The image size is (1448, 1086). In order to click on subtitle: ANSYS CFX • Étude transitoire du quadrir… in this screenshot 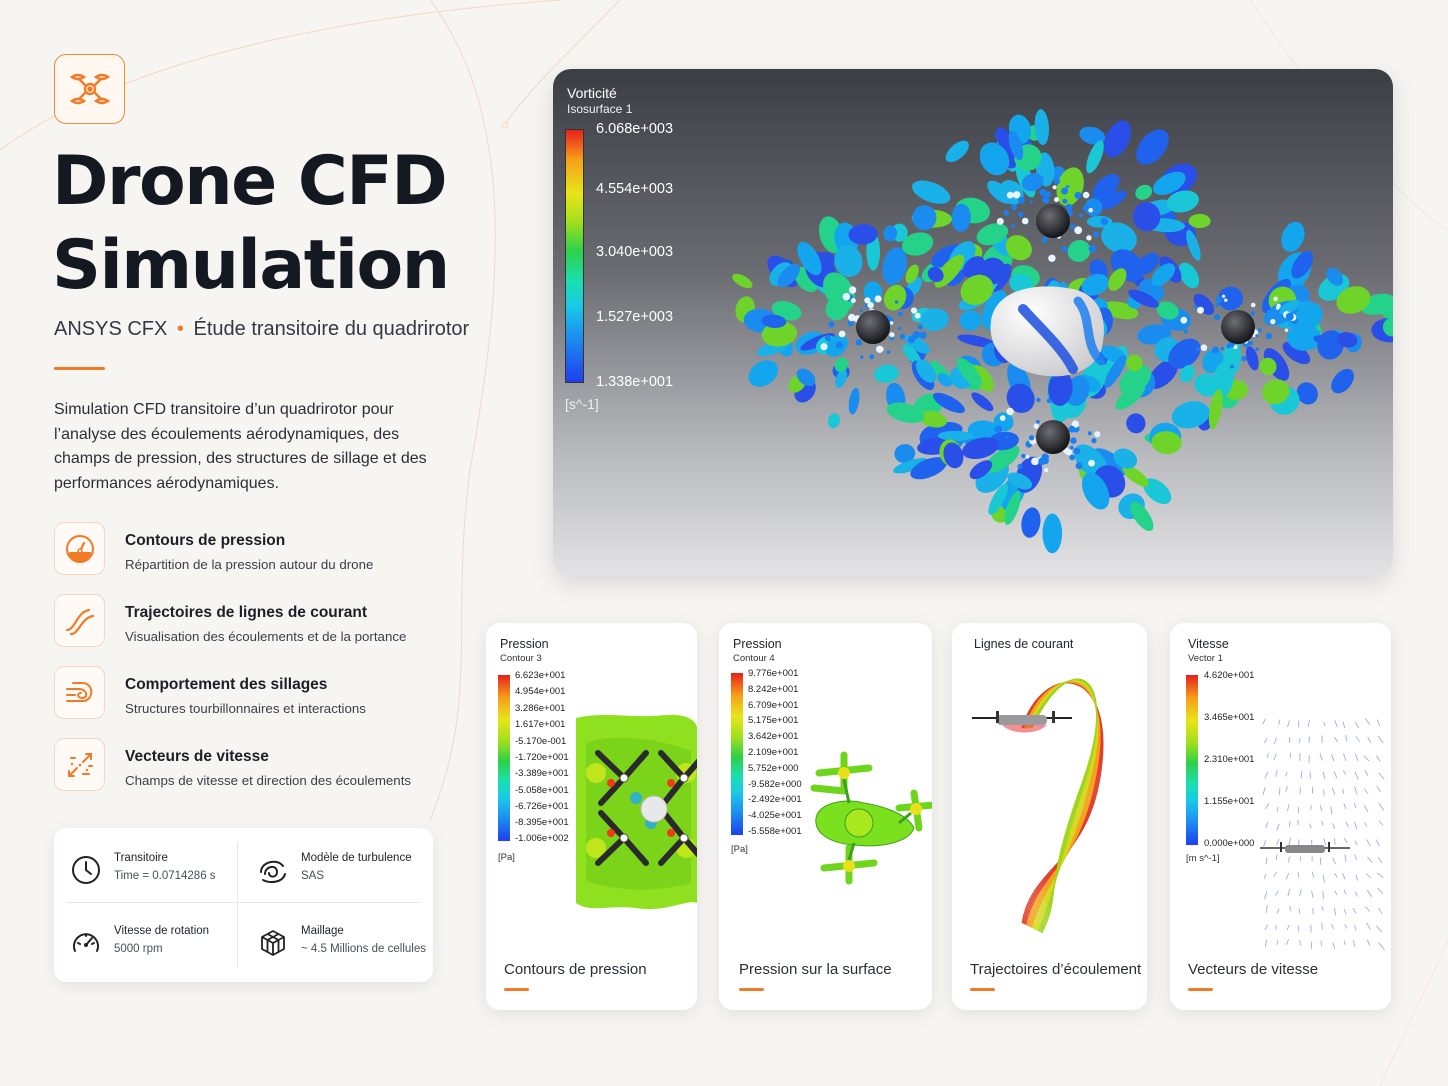, I will do `click(261, 329)`.